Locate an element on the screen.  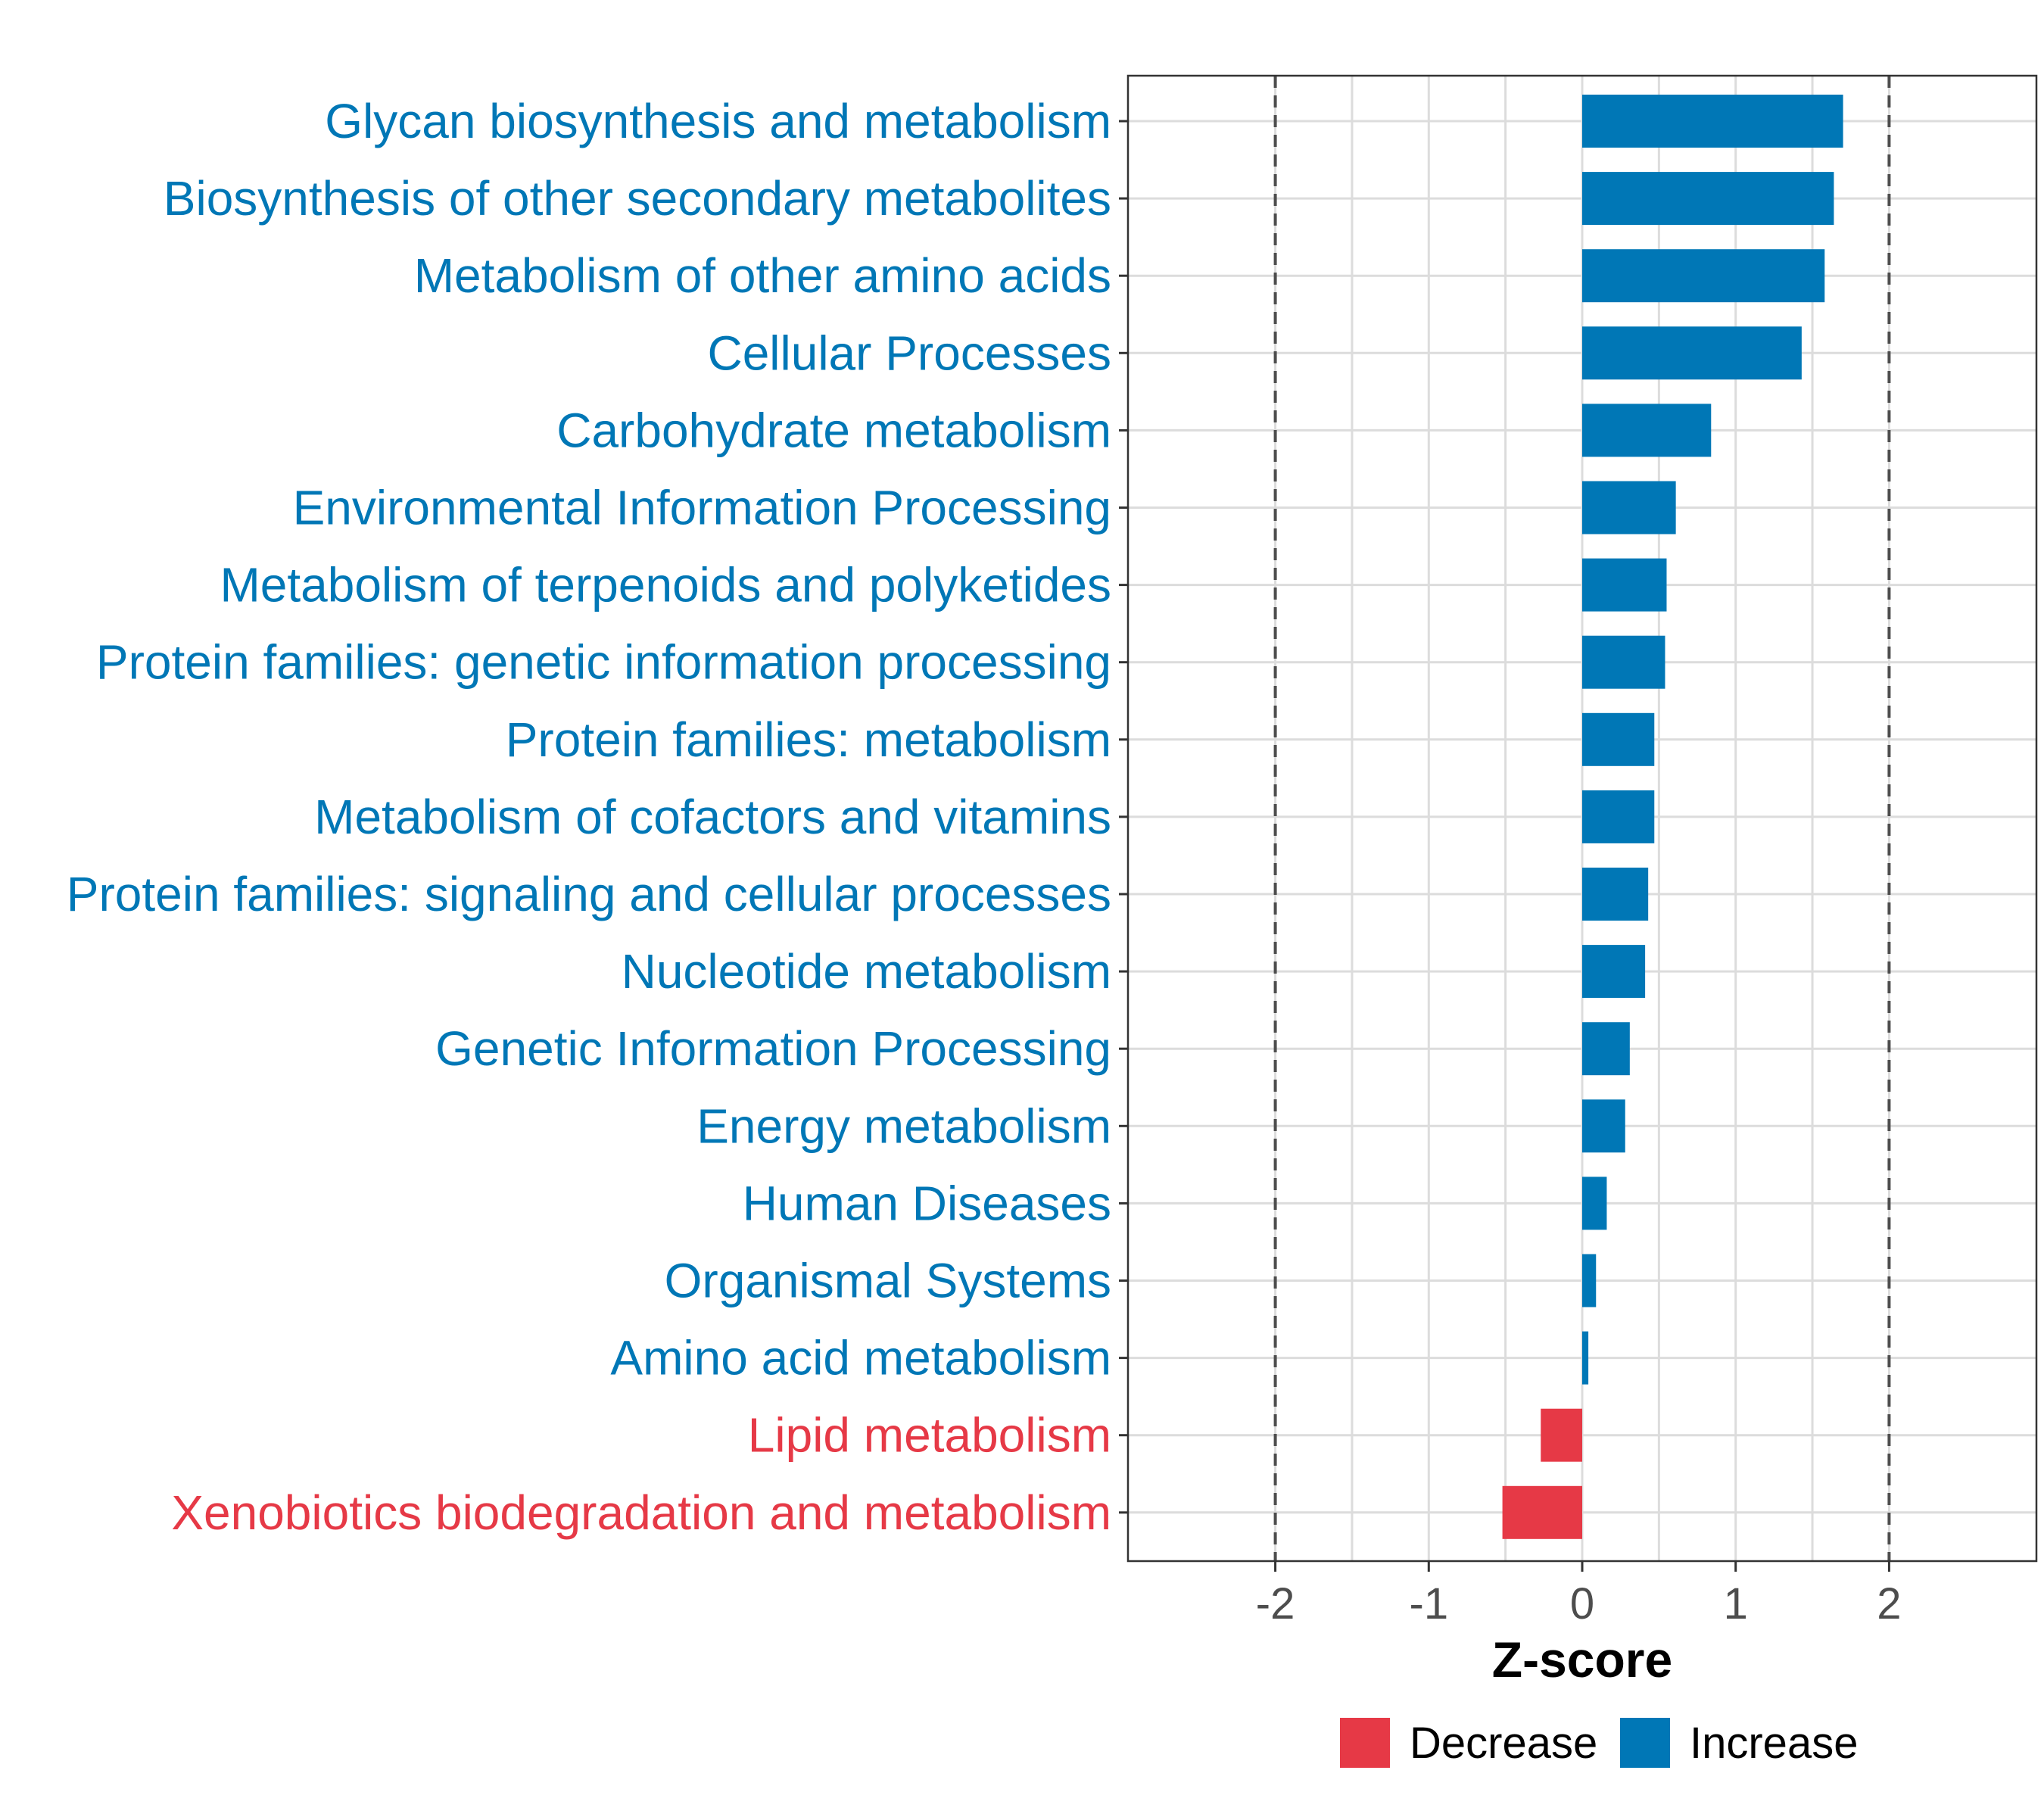
category-label: Human Diseases is located at coordinates (927, 1203).